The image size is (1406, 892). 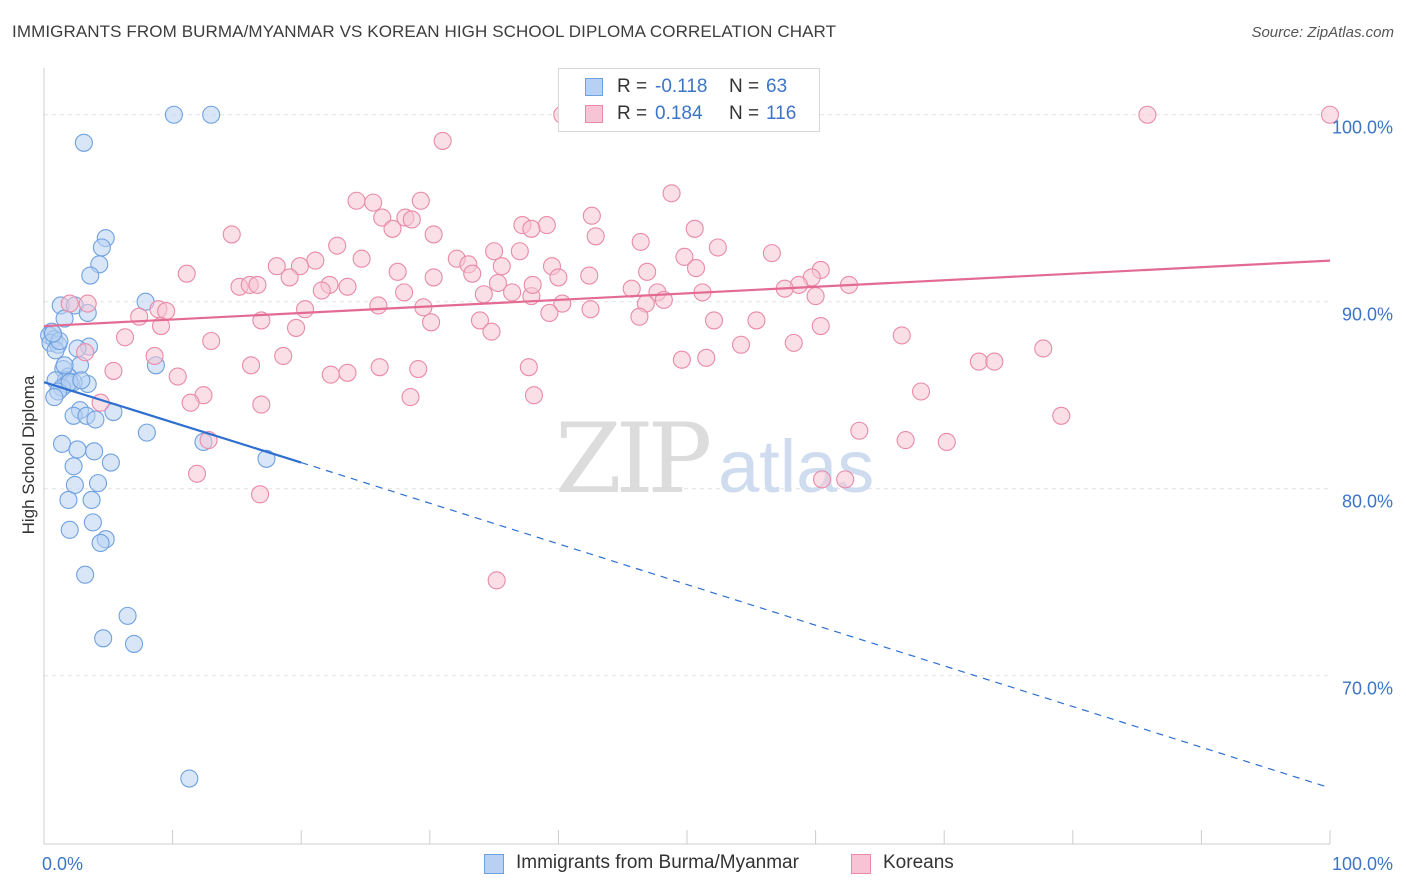 What do you see at coordinates (861, 864) in the screenshot?
I see `series-swatch-pink` at bounding box center [861, 864].